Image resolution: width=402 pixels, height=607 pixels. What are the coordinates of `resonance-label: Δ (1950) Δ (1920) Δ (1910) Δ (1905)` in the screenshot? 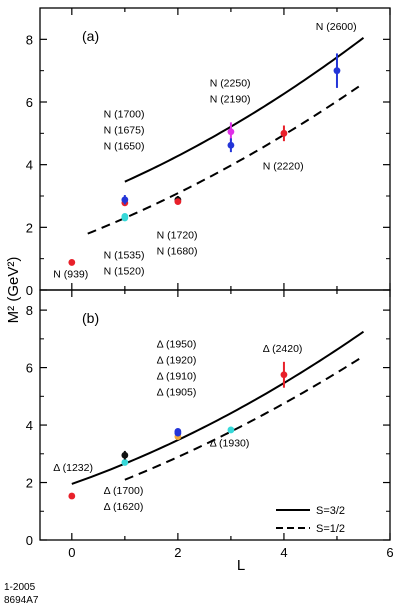 It's located at (177, 368).